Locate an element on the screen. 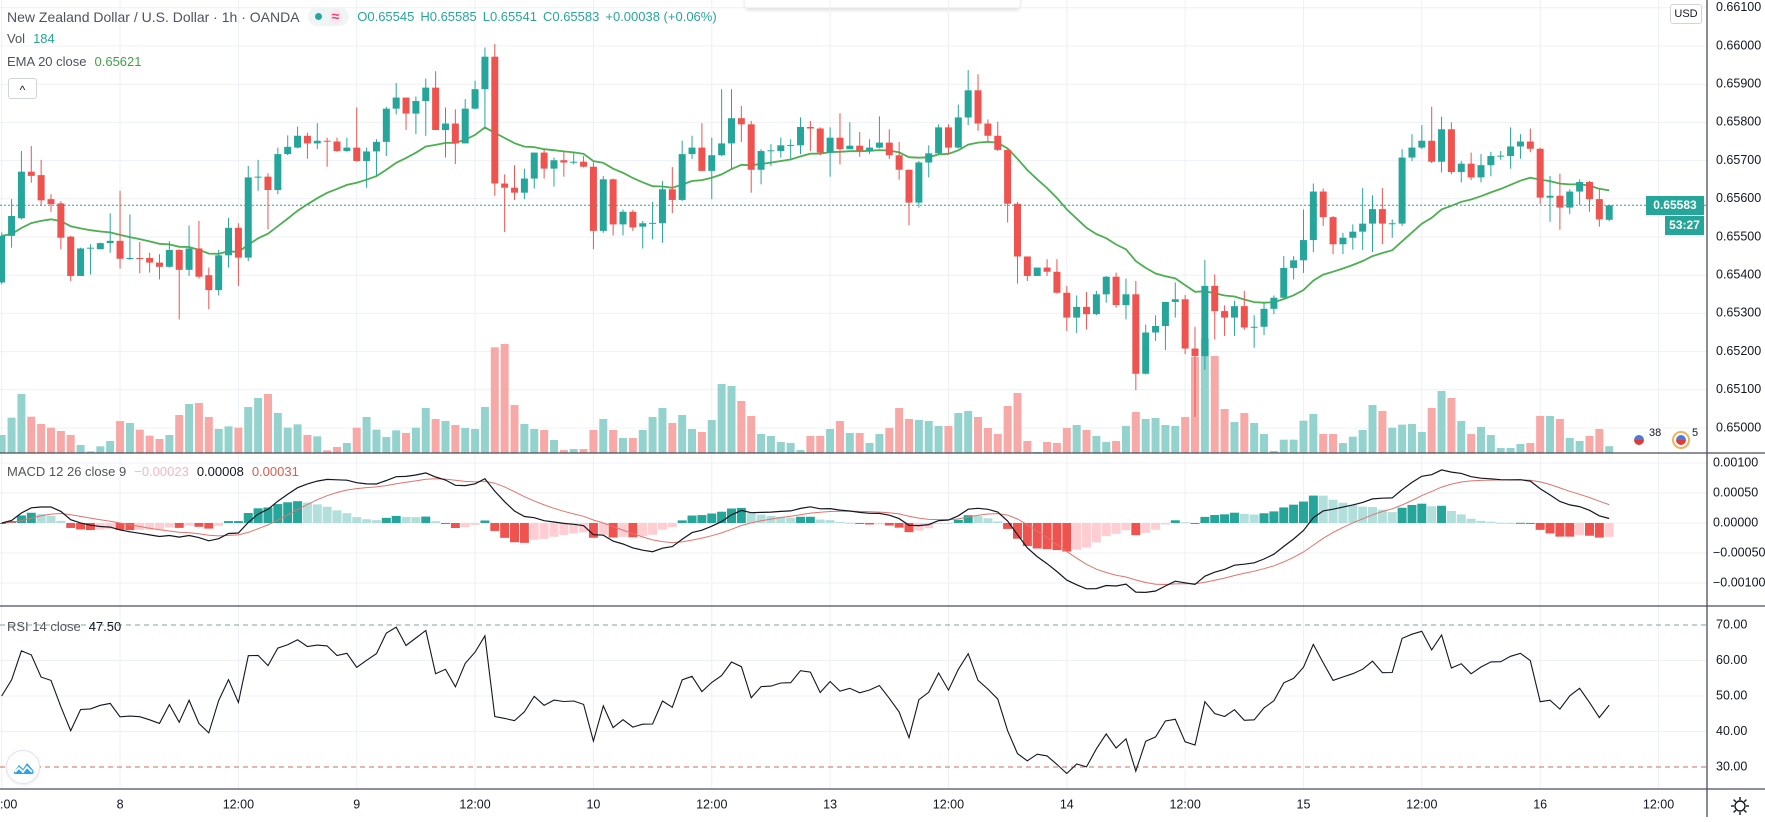 The width and height of the screenshot is (1765, 822). volume-legend: Vol 184 is located at coordinates (31, 38).